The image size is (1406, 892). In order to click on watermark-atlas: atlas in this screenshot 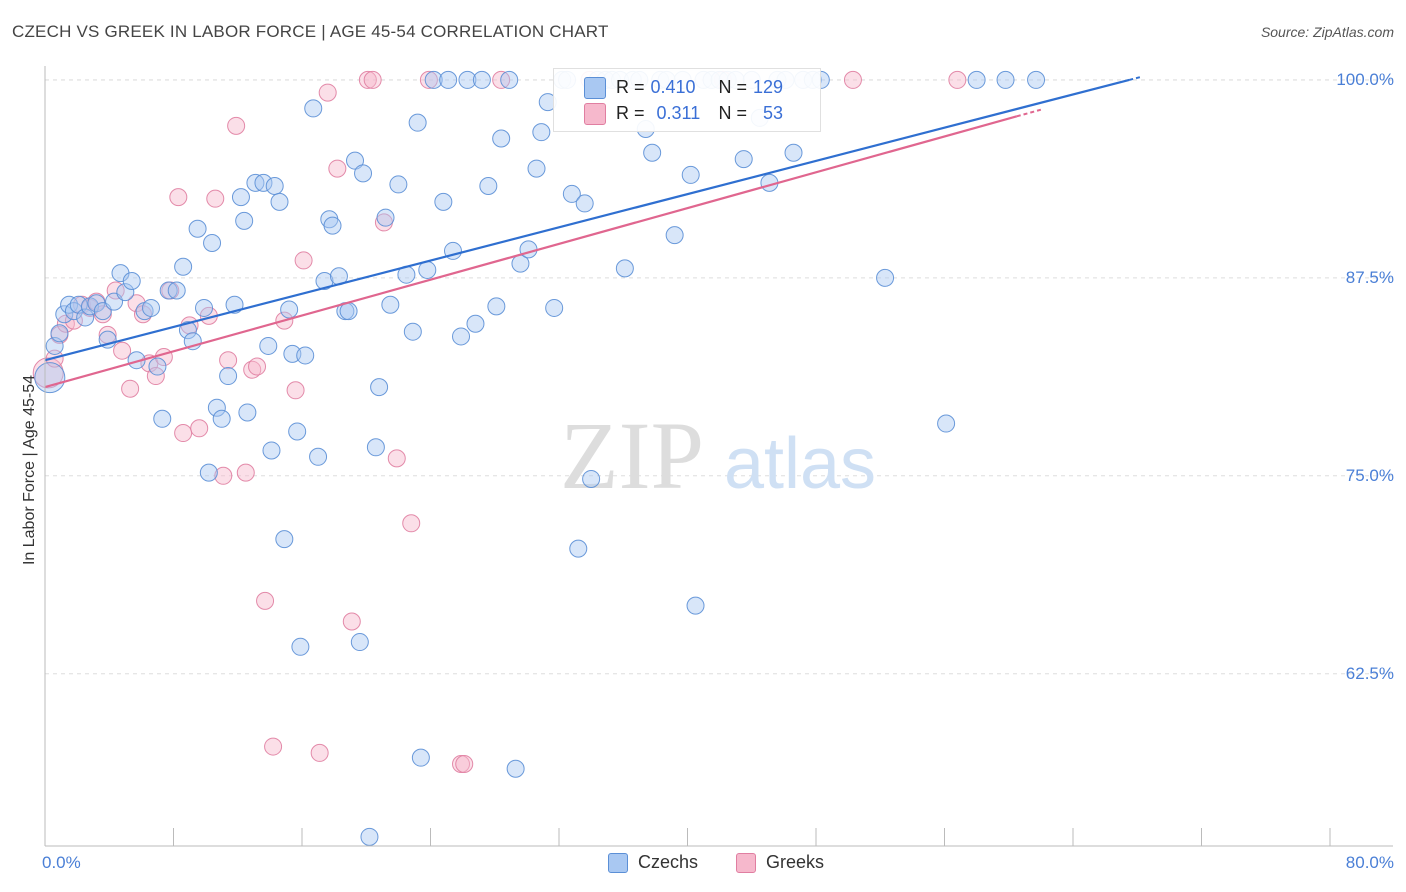, I will do `click(800, 464)`.